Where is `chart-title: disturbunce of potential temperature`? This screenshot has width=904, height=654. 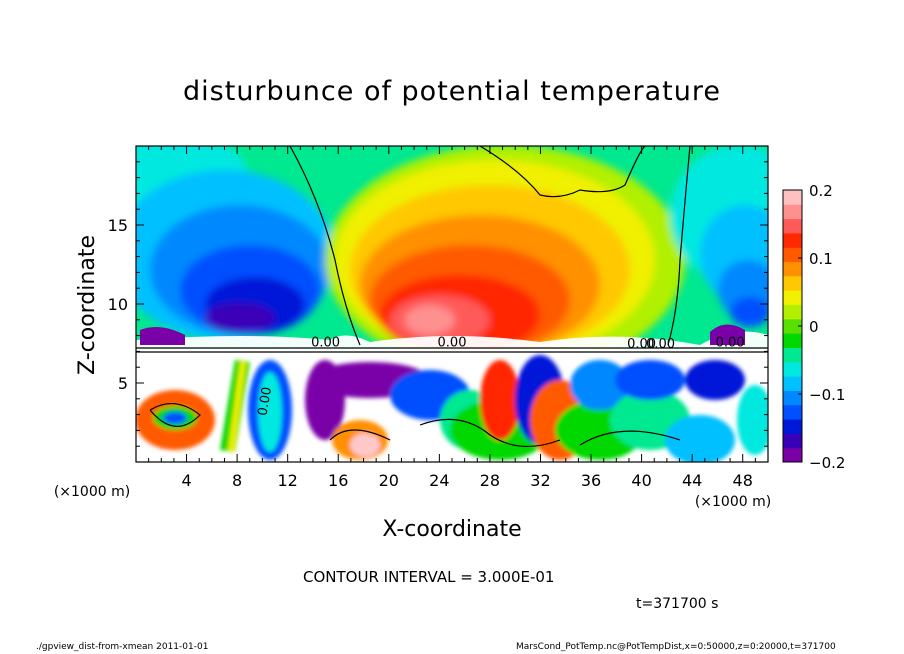 chart-title: disturbunce of potential temperature is located at coordinates (452, 91).